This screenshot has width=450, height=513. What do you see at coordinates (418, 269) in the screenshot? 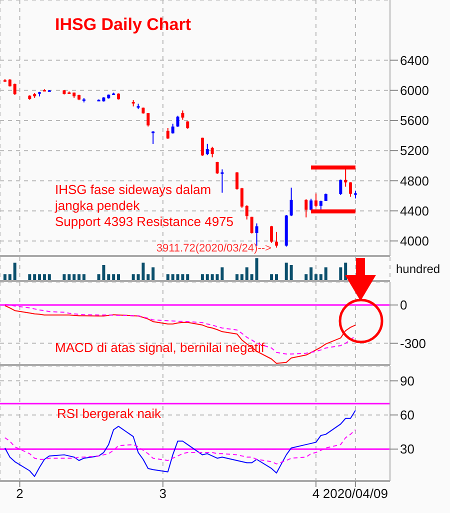
I see `y-axis-title: hundred` at bounding box center [418, 269].